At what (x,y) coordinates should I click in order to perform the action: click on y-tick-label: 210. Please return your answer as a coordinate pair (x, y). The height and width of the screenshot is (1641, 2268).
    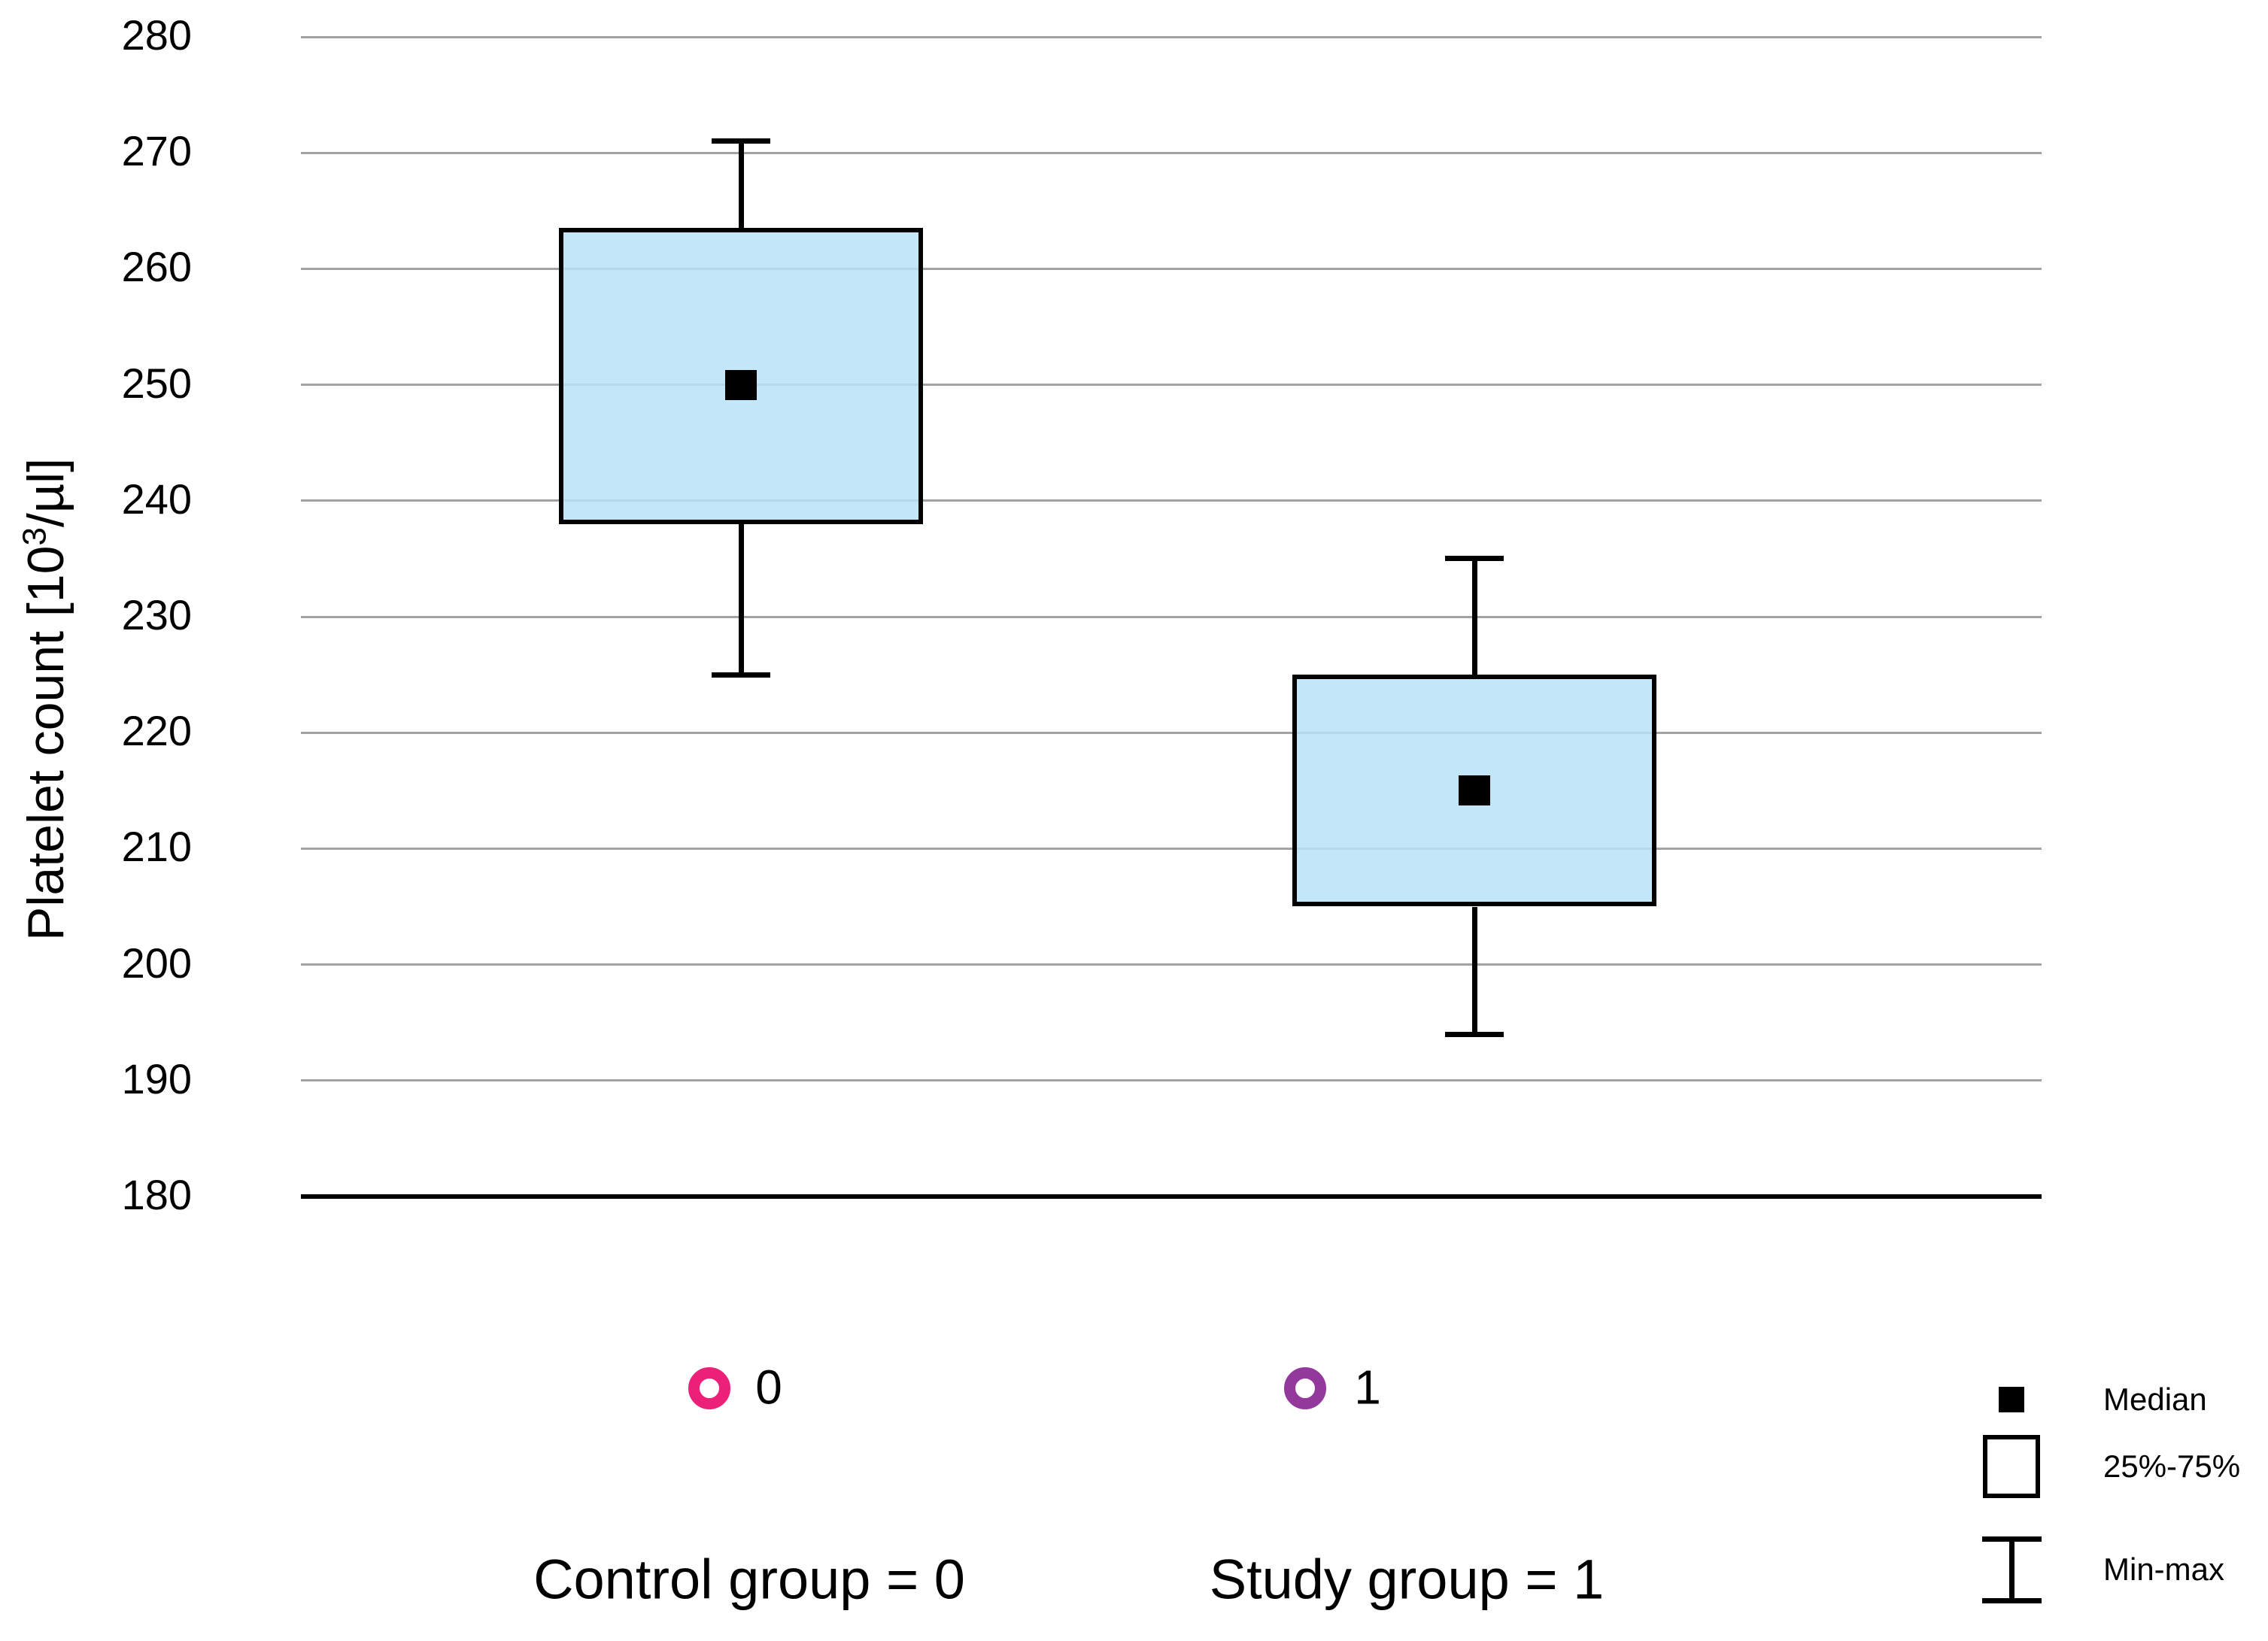
    Looking at the image, I should click on (156, 847).